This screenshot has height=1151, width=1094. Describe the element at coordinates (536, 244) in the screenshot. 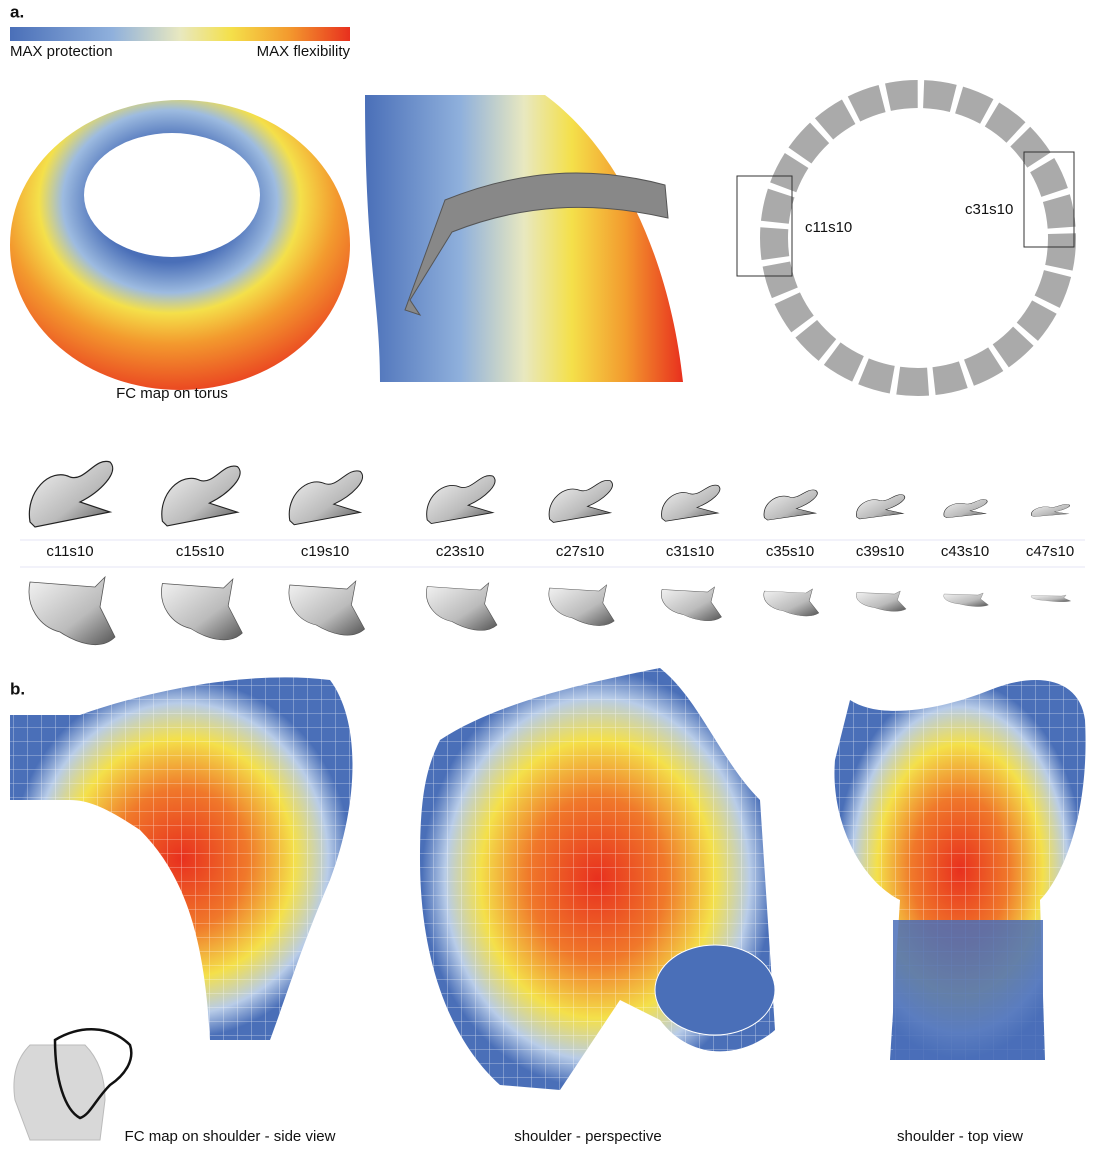

I see `ring-closeup` at that location.